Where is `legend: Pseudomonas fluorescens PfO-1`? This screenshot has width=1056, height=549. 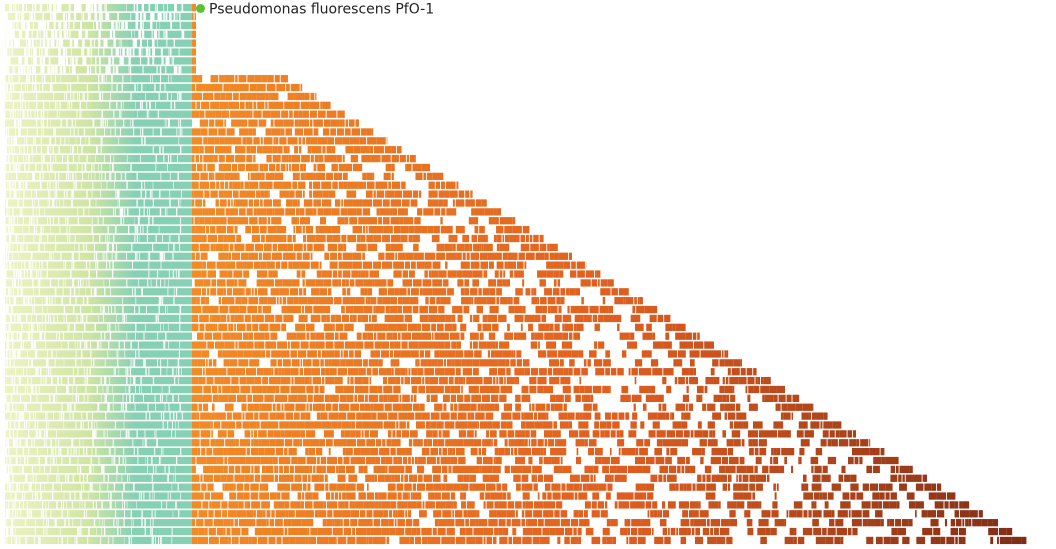 legend: Pseudomonas fluorescens PfO-1 is located at coordinates (315, 10).